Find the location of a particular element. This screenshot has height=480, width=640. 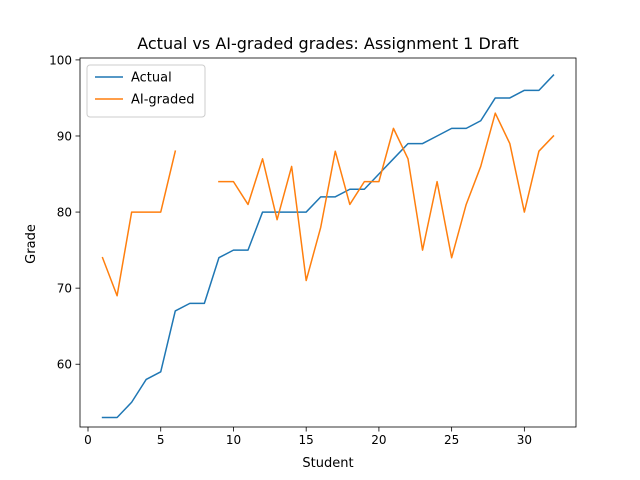

x-tick-label-4: 20 is located at coordinates (378, 440).